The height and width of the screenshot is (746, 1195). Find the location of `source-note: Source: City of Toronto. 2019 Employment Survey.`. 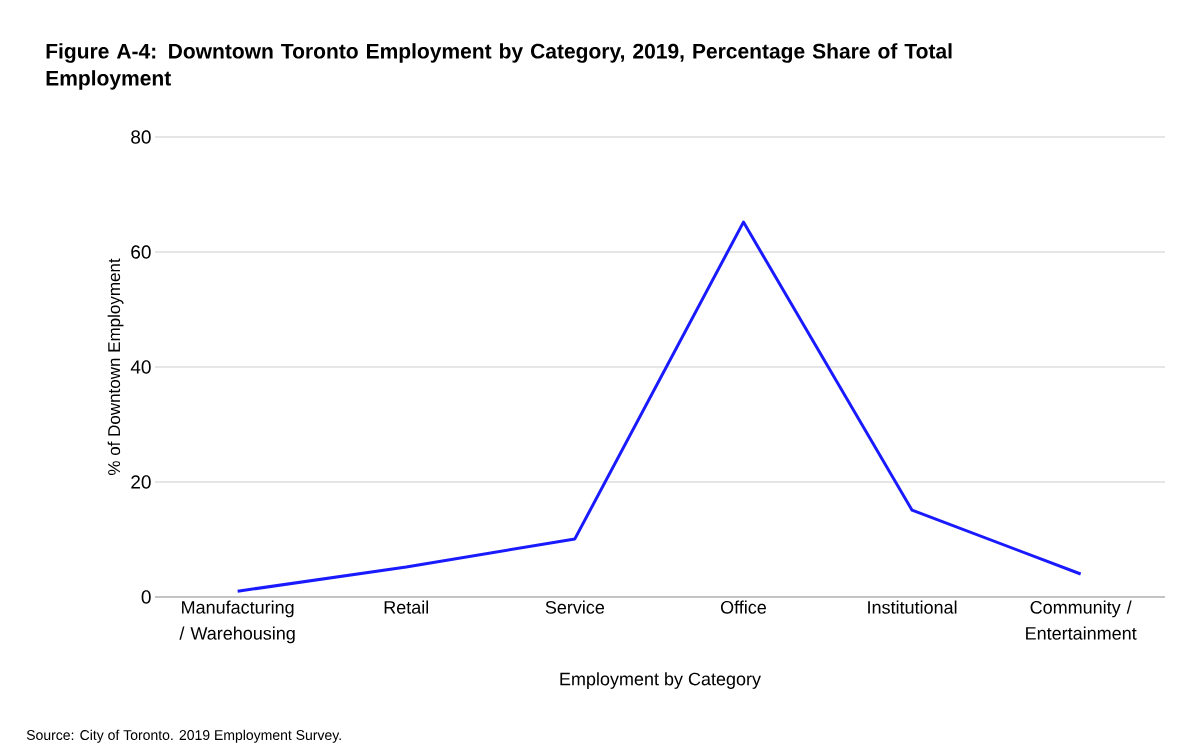

source-note: Source: City of Toronto. 2019 Employment Survey. is located at coordinates (183, 736).